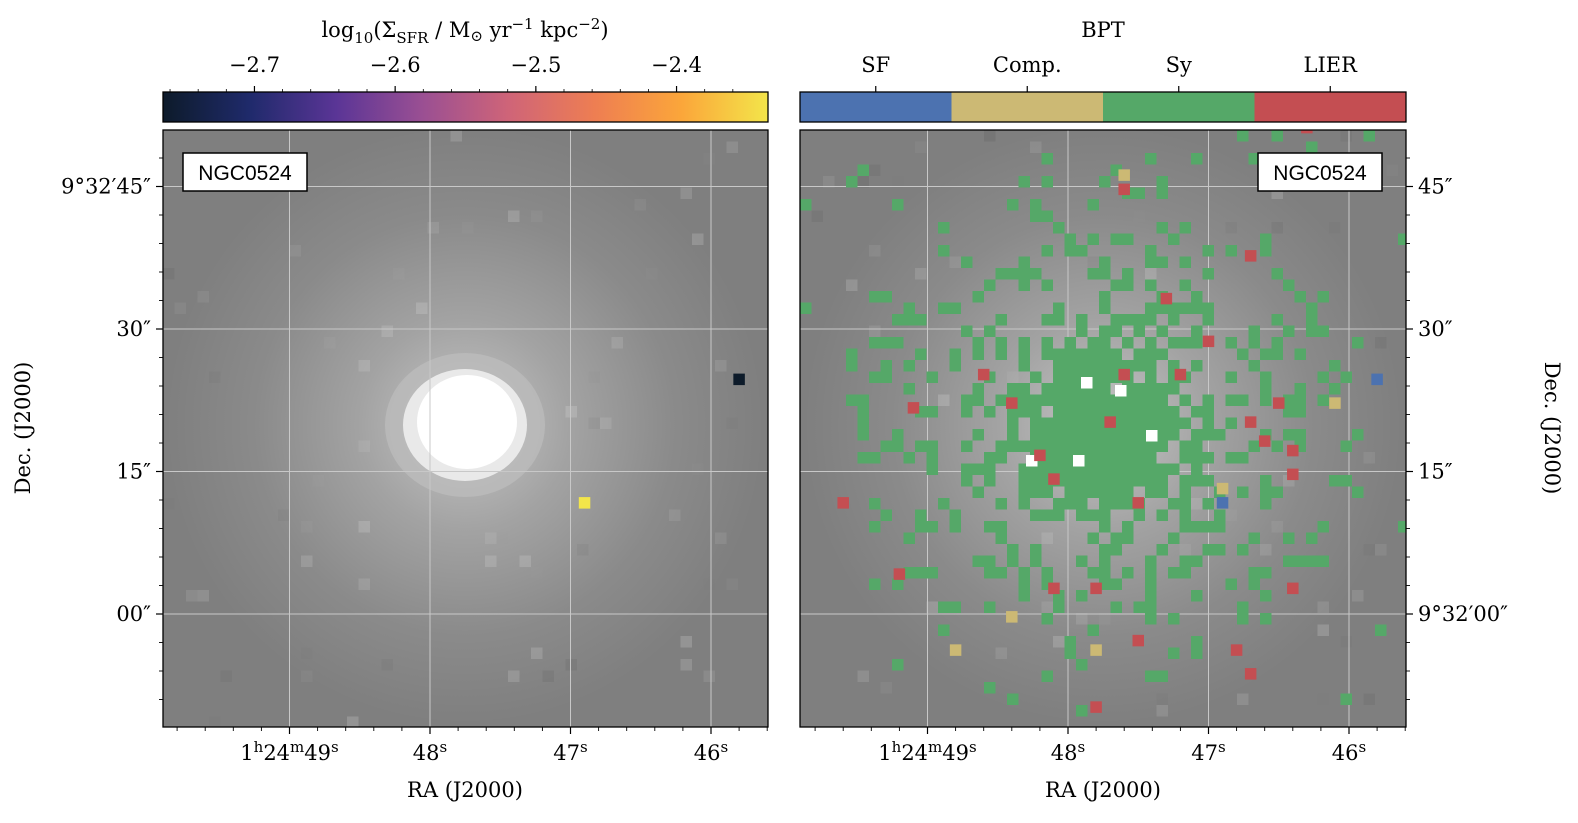 This screenshot has width=1578, height=823. What do you see at coordinates (464, 31) in the screenshot?
I see `sfr-colorbar-title: log10(ΣSFR / M⊙ yr−1 kpc−2)` at bounding box center [464, 31].